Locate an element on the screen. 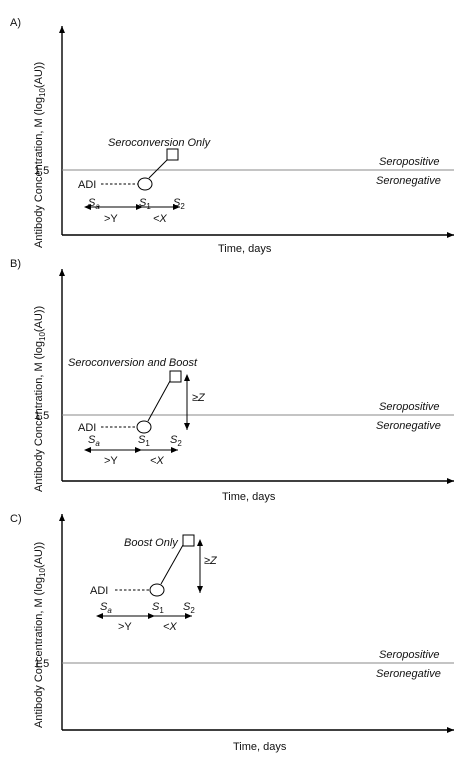 The image size is (474, 761). panel-tag: C) is located at coordinates (16, 519).